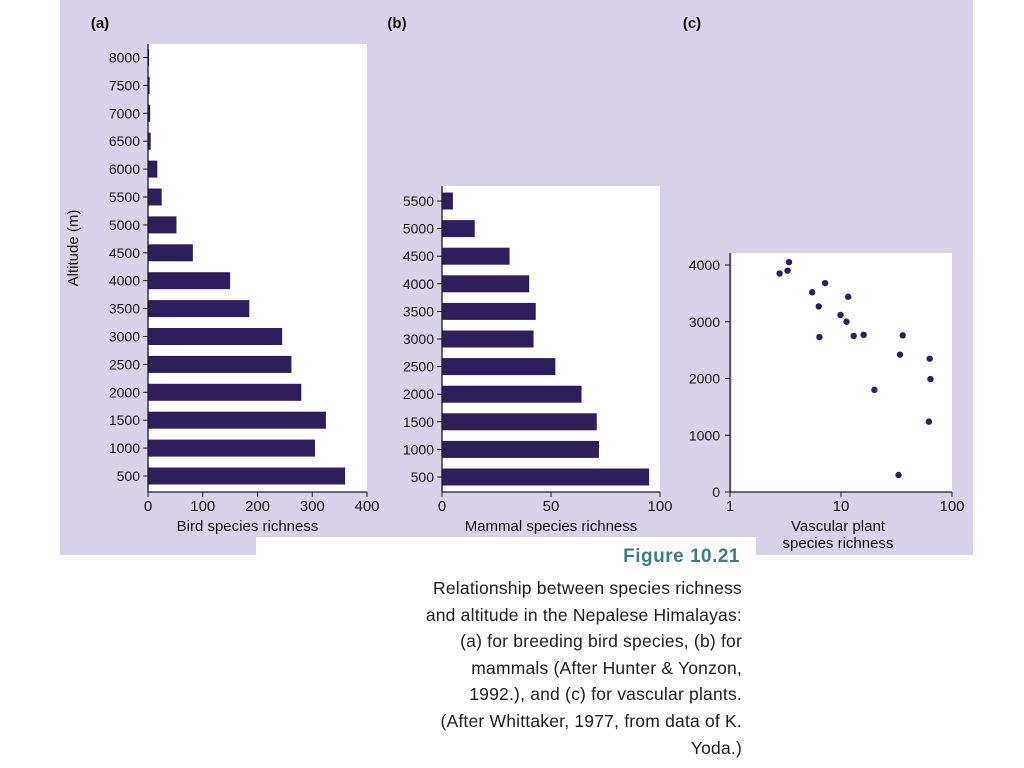 The image size is (1024, 768). I want to click on y-tick-label: 6500, so click(124, 141).